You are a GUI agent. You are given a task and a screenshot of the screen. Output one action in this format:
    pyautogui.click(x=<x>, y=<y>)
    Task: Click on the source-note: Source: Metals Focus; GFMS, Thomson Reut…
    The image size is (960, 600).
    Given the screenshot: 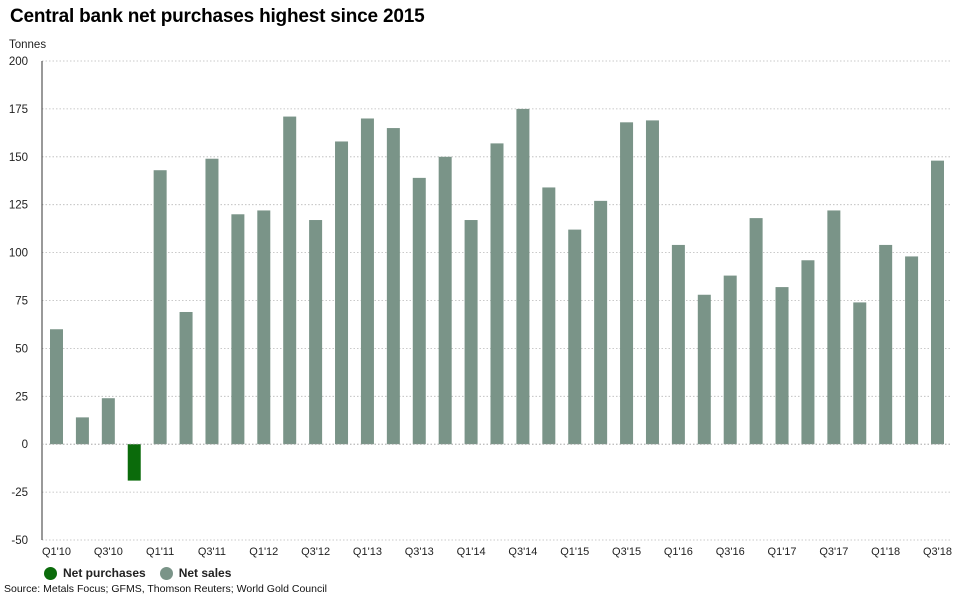 What is the action you would take?
    pyautogui.click(x=165, y=589)
    